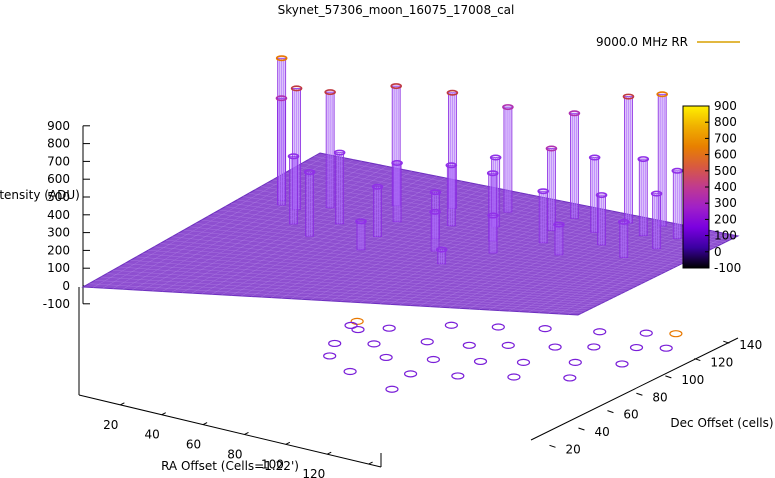 This screenshot has height=478, width=775. What do you see at coordinates (151, 435) in the screenshot?
I see `x-axis-tick-label: 40` at bounding box center [151, 435].